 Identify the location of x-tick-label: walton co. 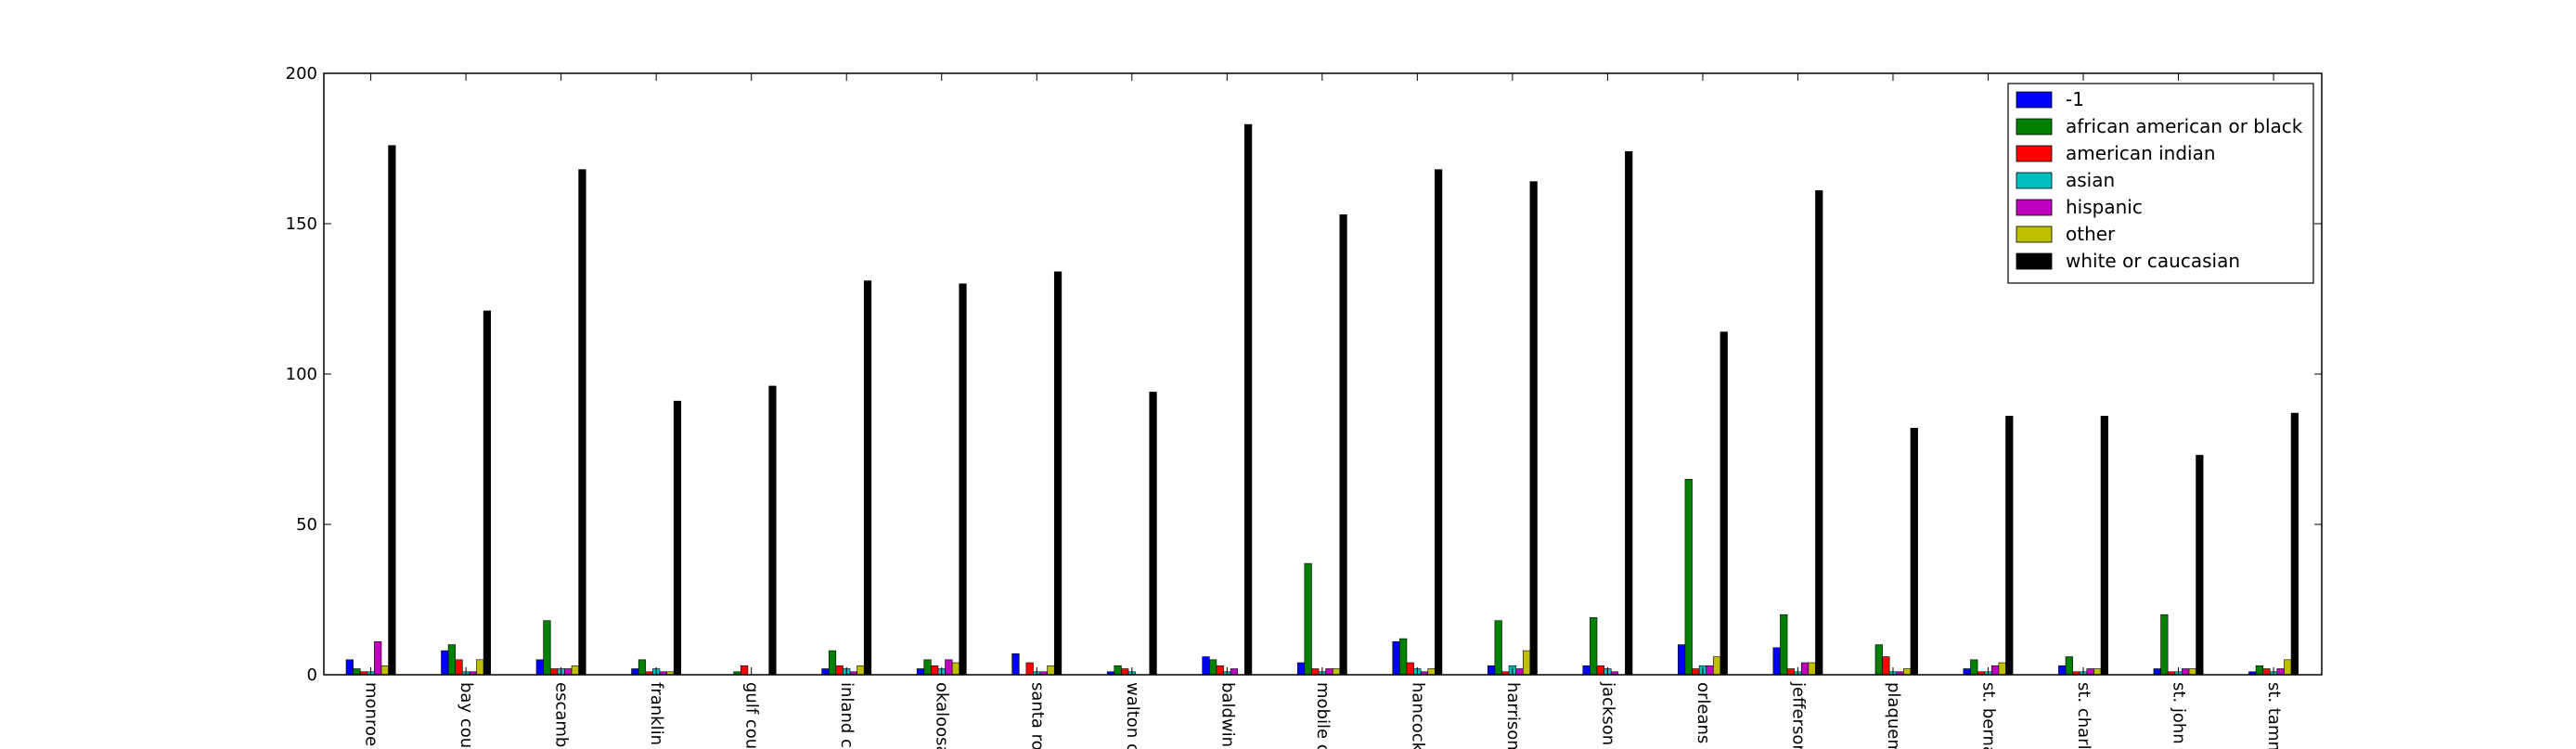
(1132, 715).